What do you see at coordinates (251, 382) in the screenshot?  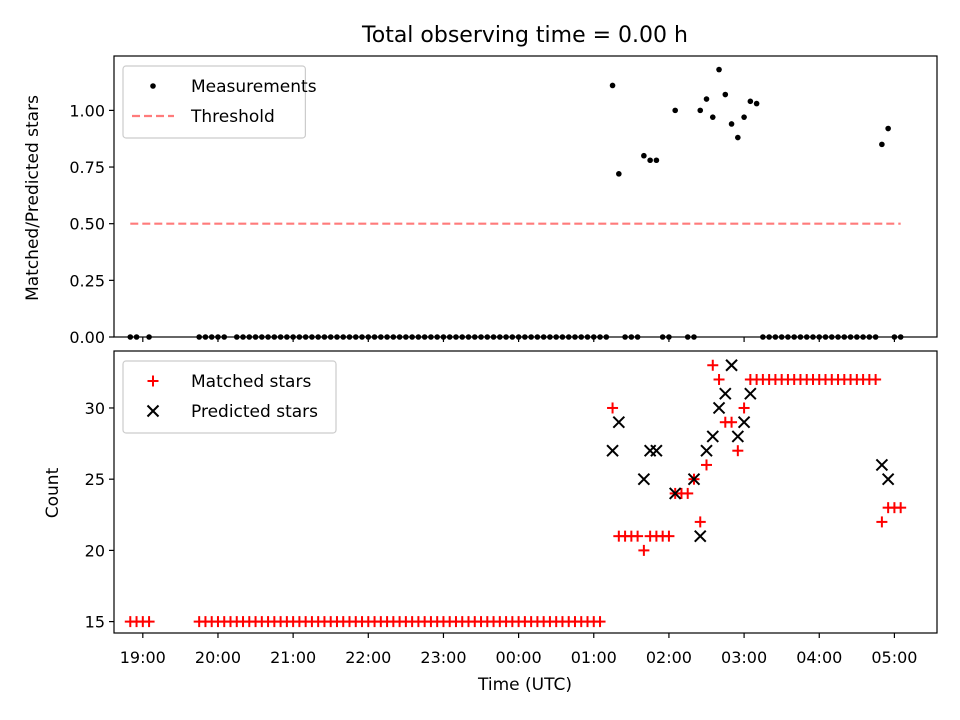 I see `legend-label: Matched stars` at bounding box center [251, 382].